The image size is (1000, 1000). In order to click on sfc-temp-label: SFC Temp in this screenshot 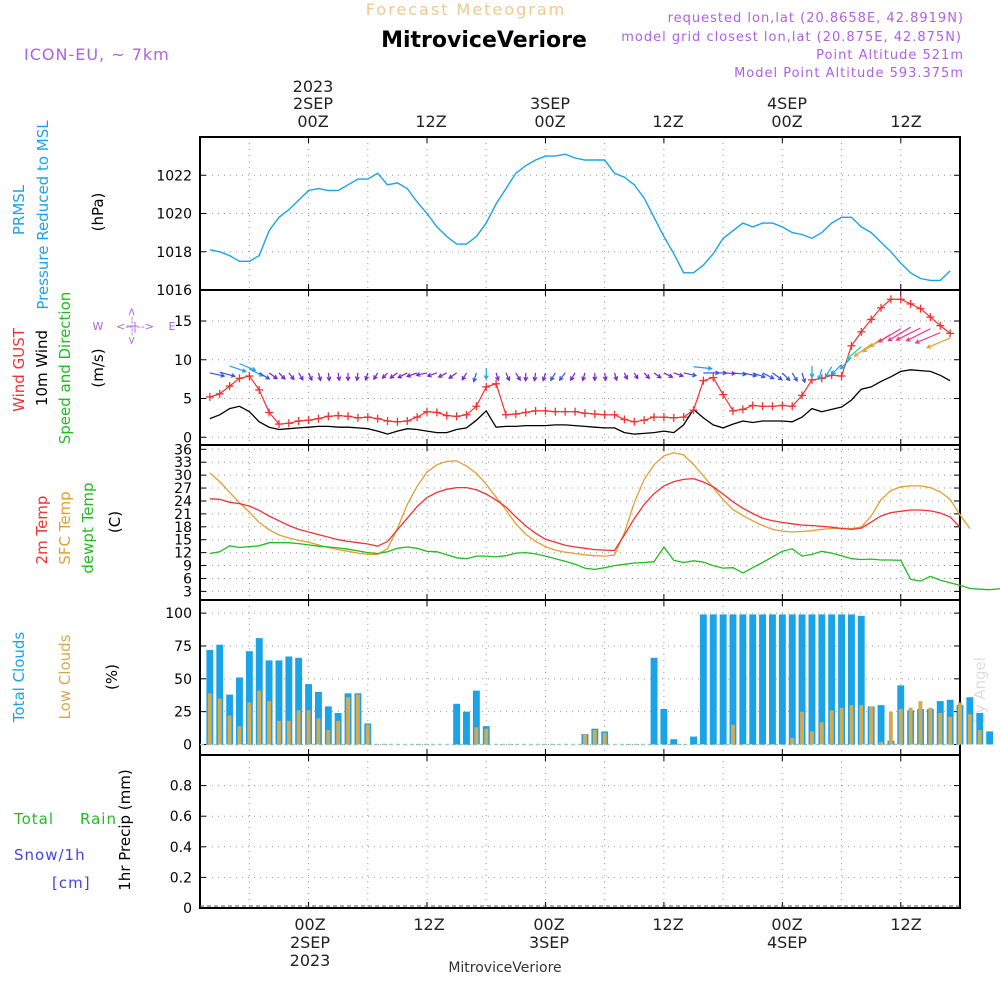, I will do `click(65, 527)`.